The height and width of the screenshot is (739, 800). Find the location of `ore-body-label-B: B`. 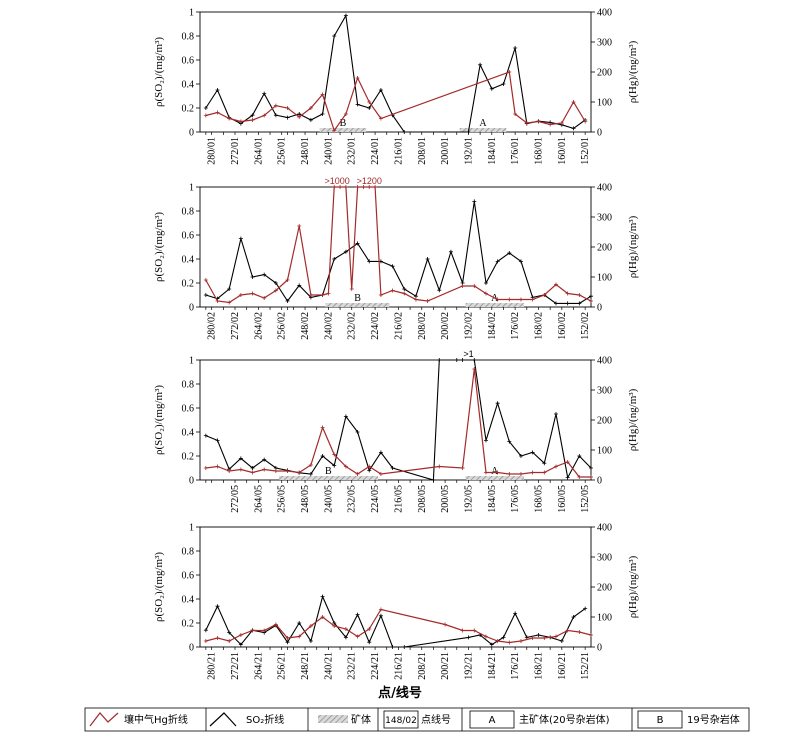

ore-body-label-B: B is located at coordinates (357, 298).